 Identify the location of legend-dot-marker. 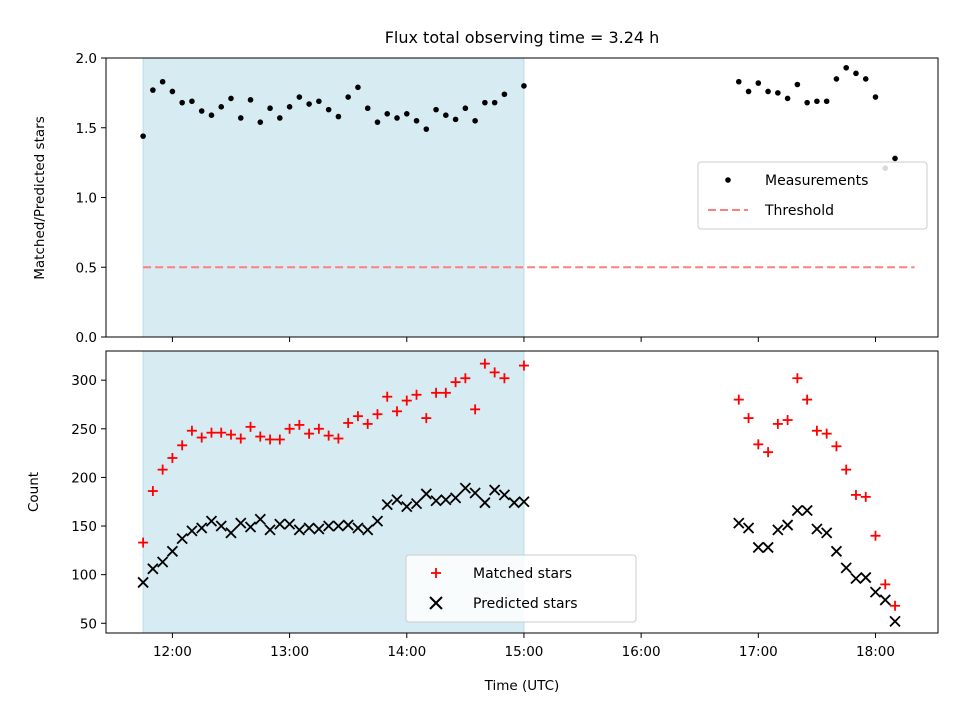
(728, 180).